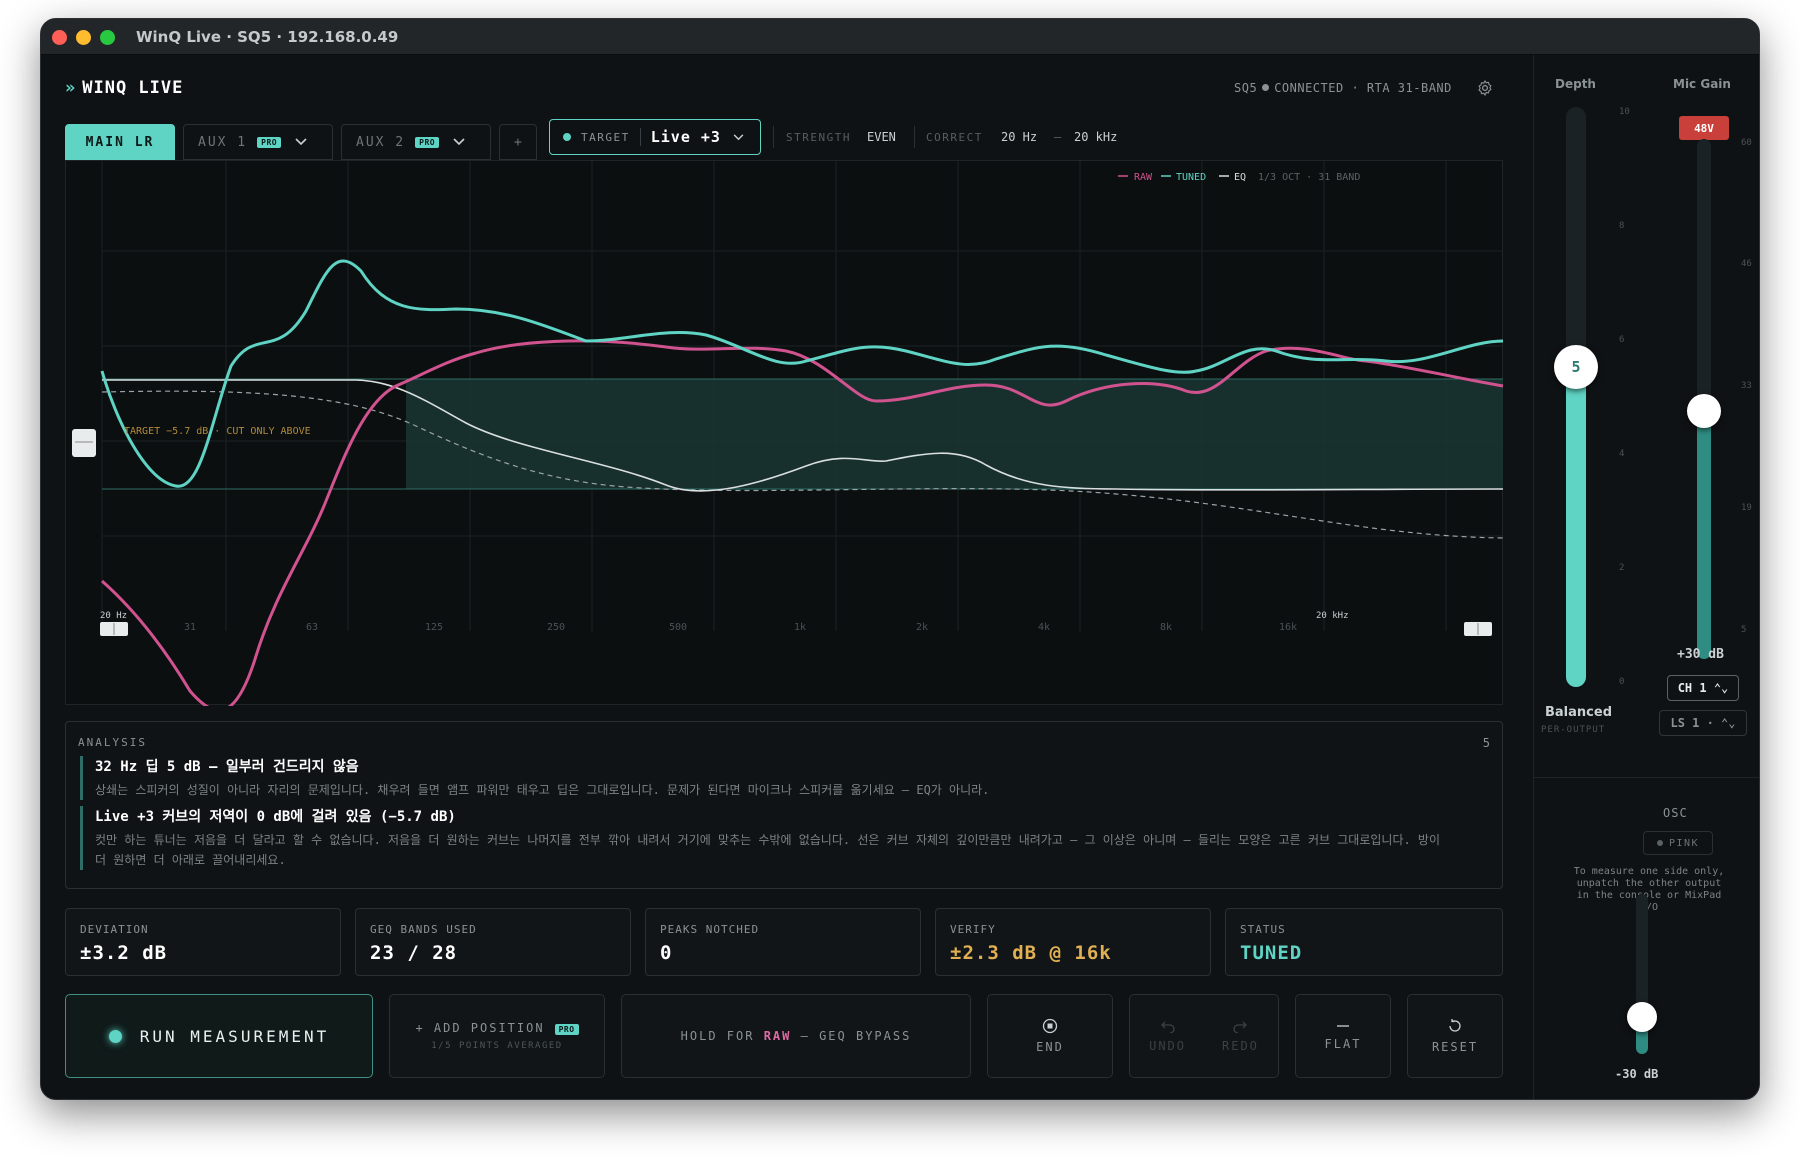  What do you see at coordinates (818, 137) in the screenshot?
I see `strength-label: STRENGTH` at bounding box center [818, 137].